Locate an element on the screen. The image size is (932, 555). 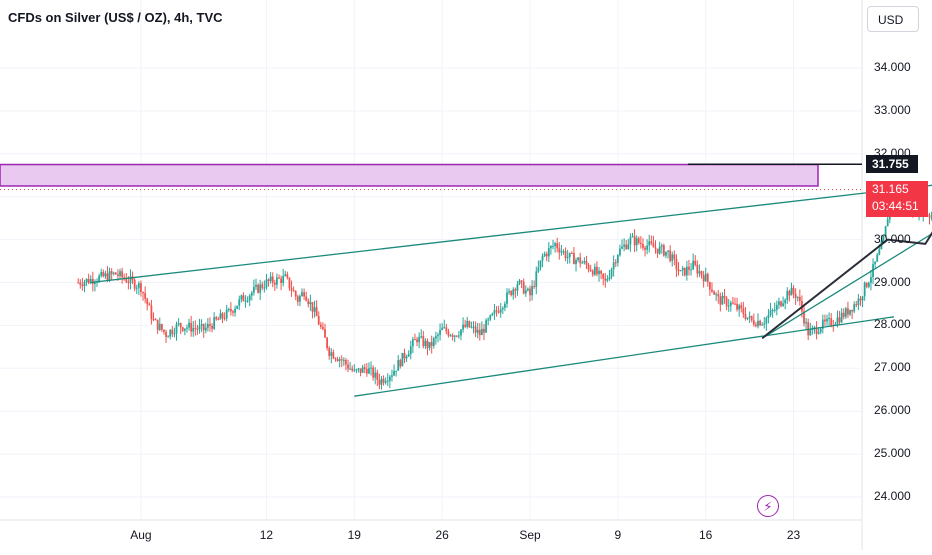
time-axis-tick: 26 is located at coordinates (442, 535).